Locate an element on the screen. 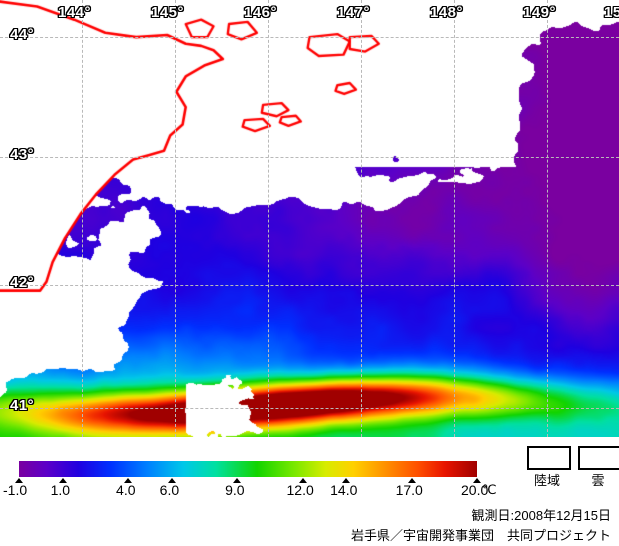 This screenshot has height=546, width=619. colorbar is located at coordinates (248, 469).